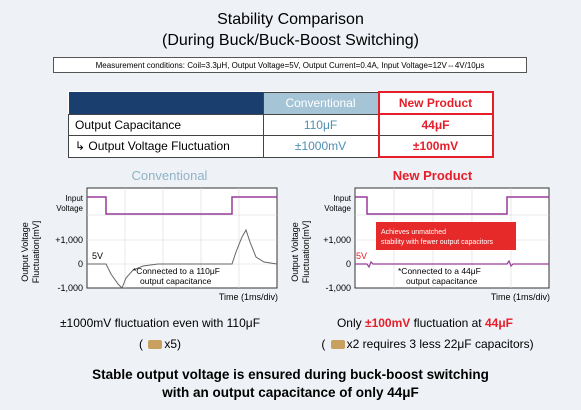 This screenshot has width=581, height=410. I want to click on right-multiplier: x2 requires 3 less 22μF capacitors), so click(440, 344).